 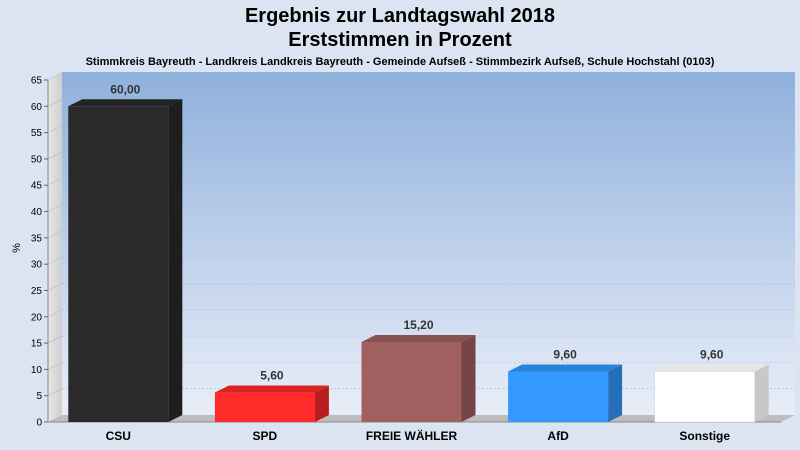 I want to click on category-labels: CSU SPD FREIE WÄHLER AfD Sonstige, so click(x=418, y=435).